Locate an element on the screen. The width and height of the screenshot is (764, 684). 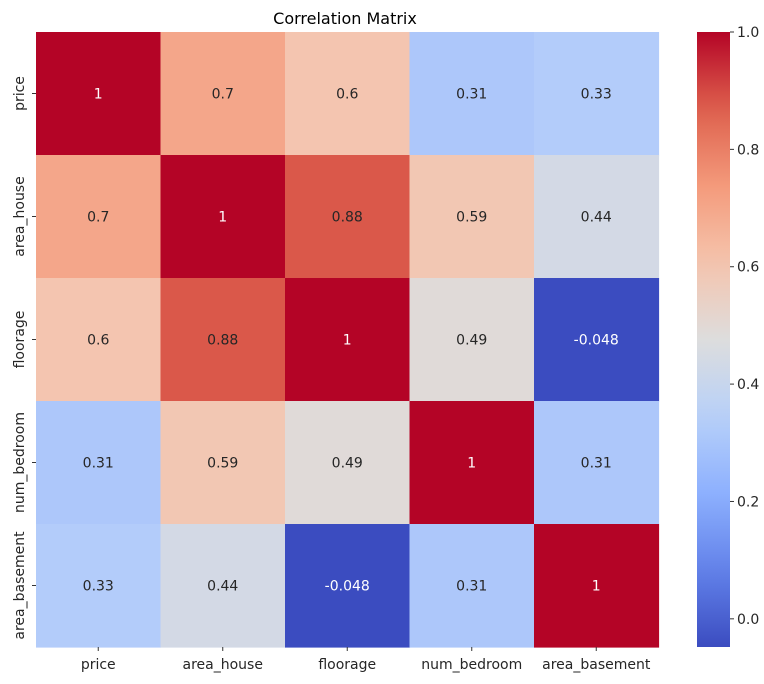
colorbar-ticks: 0.0 0.2 0.4 0.6 0.8 1.0 is located at coordinates (744, 326).